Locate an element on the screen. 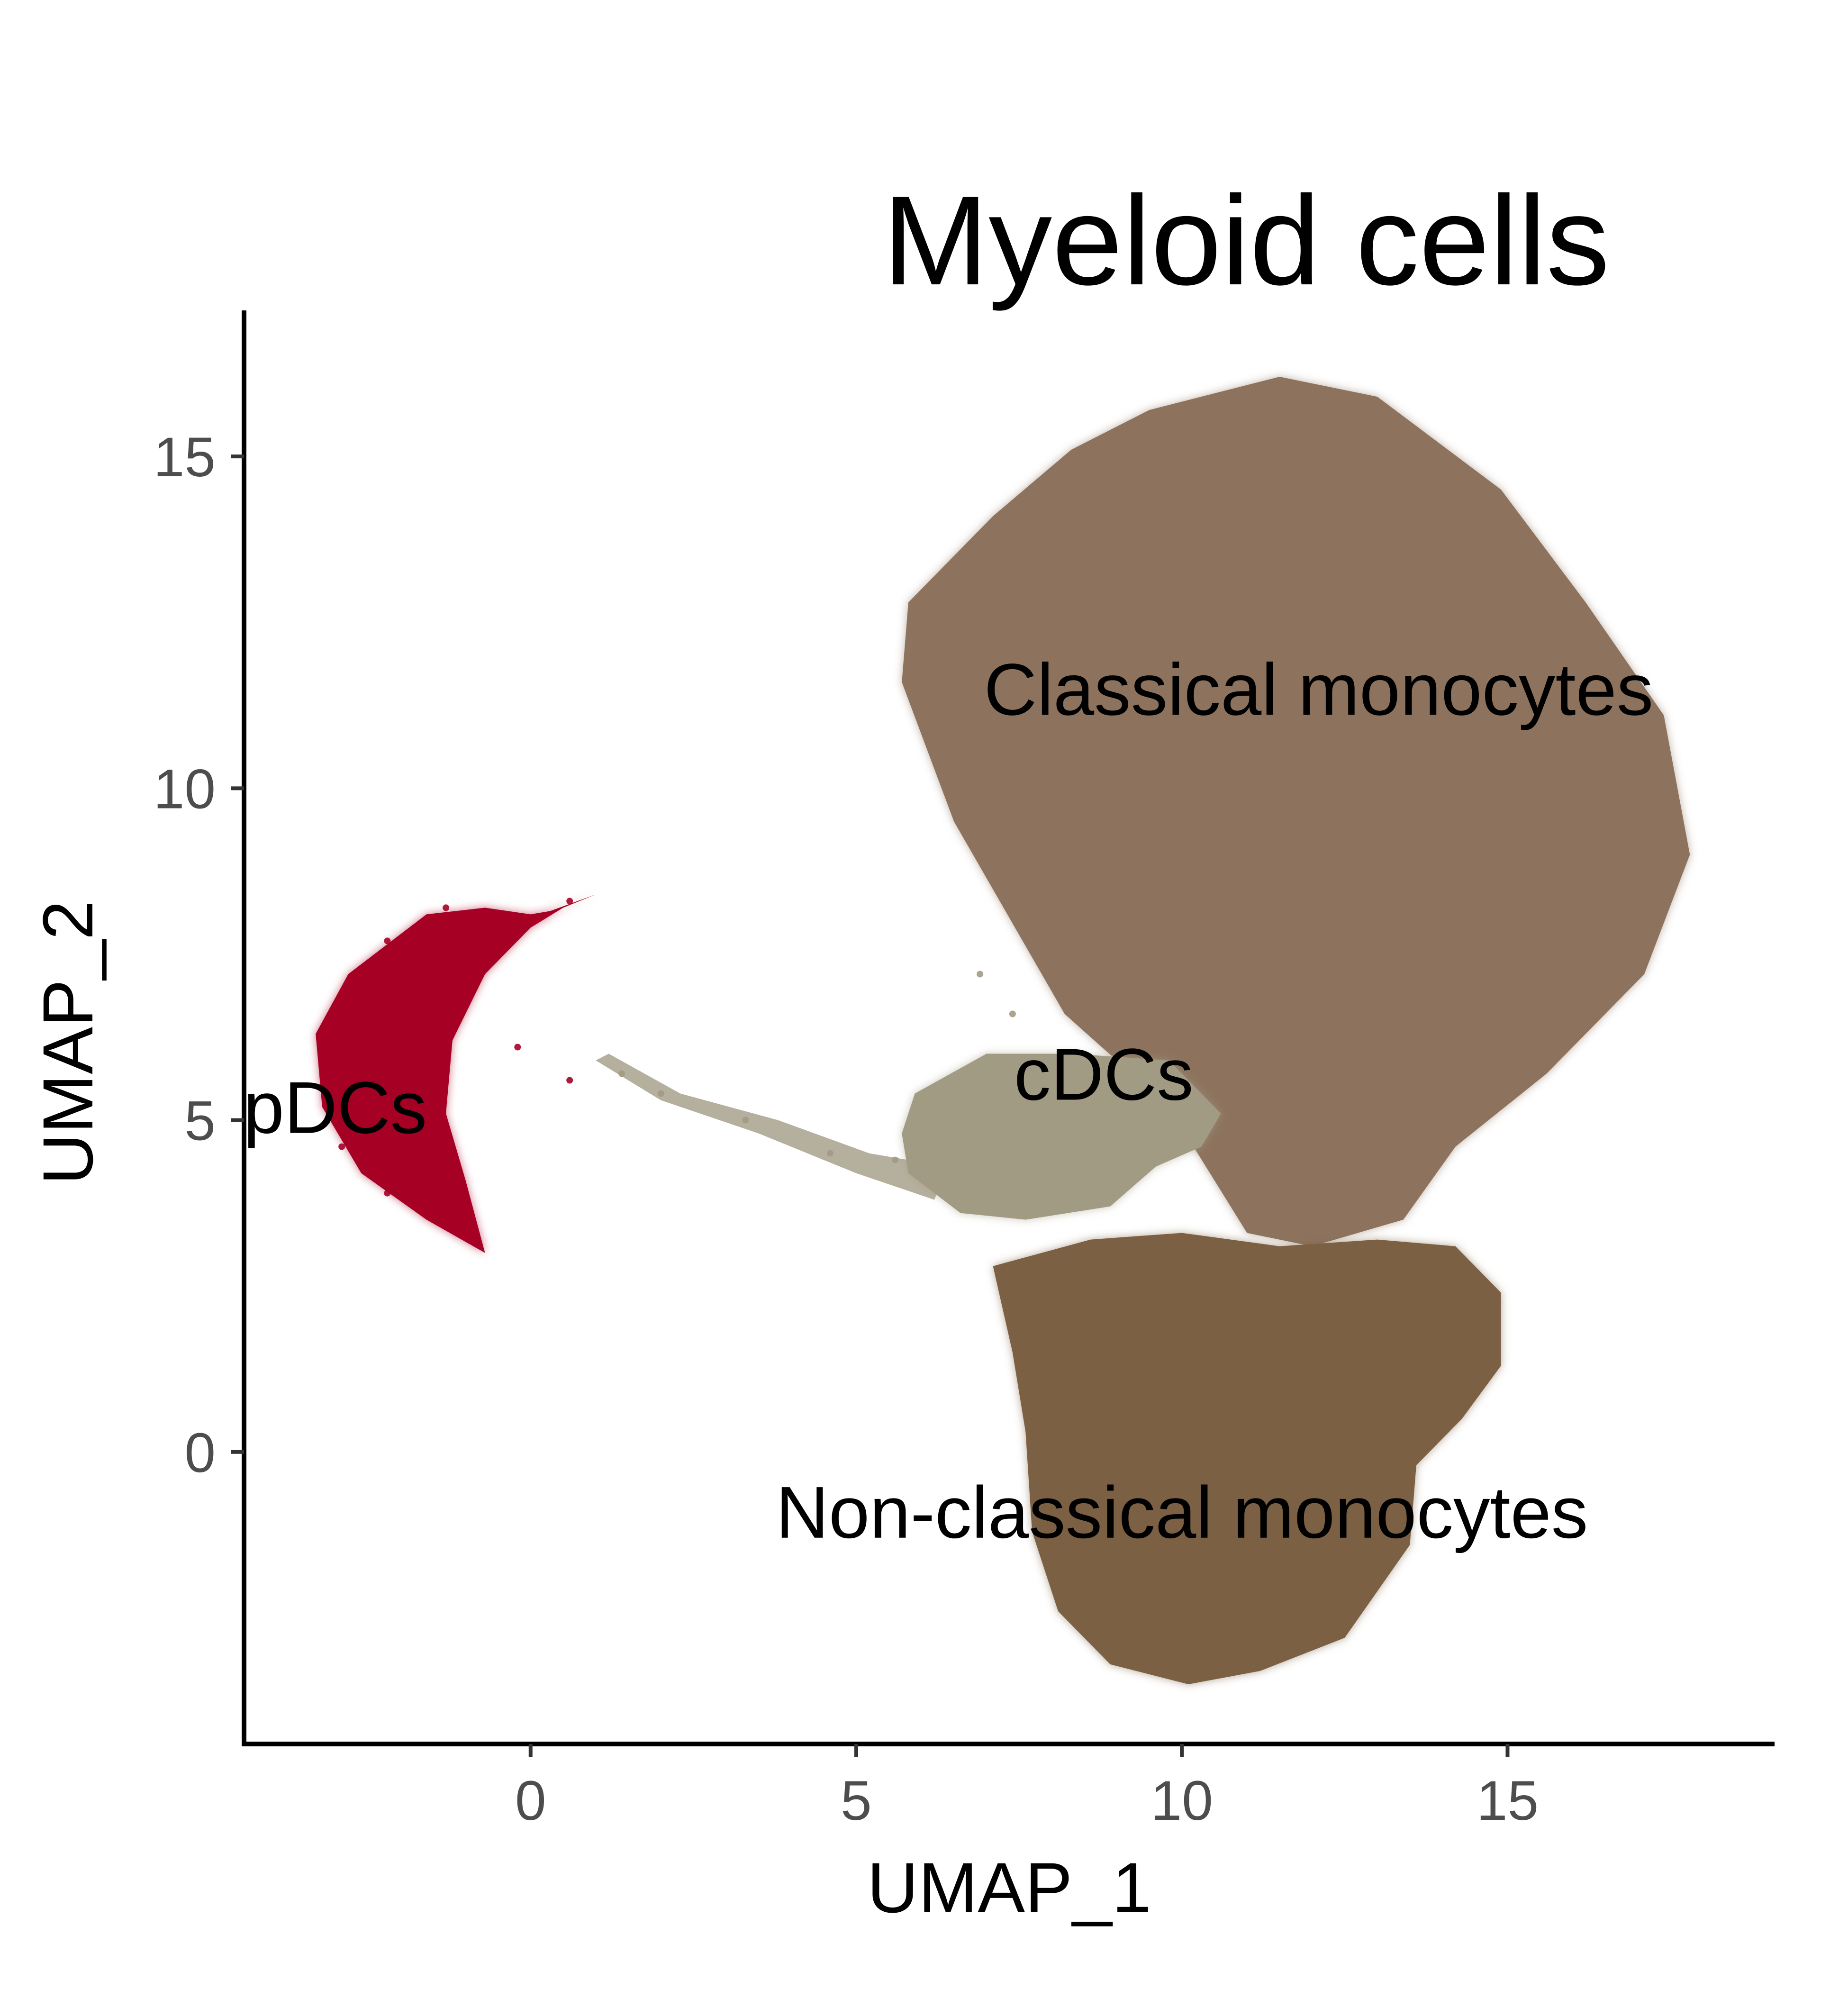  x-tick-label-15: 15 is located at coordinates (1508, 1801).